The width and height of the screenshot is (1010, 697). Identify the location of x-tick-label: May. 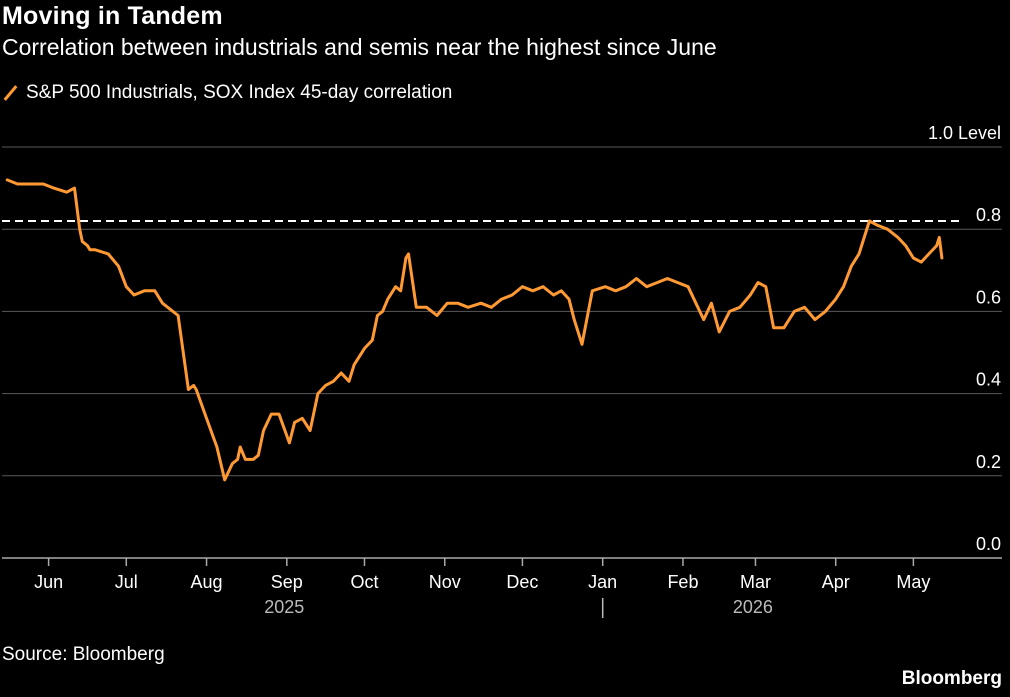
(913, 582).